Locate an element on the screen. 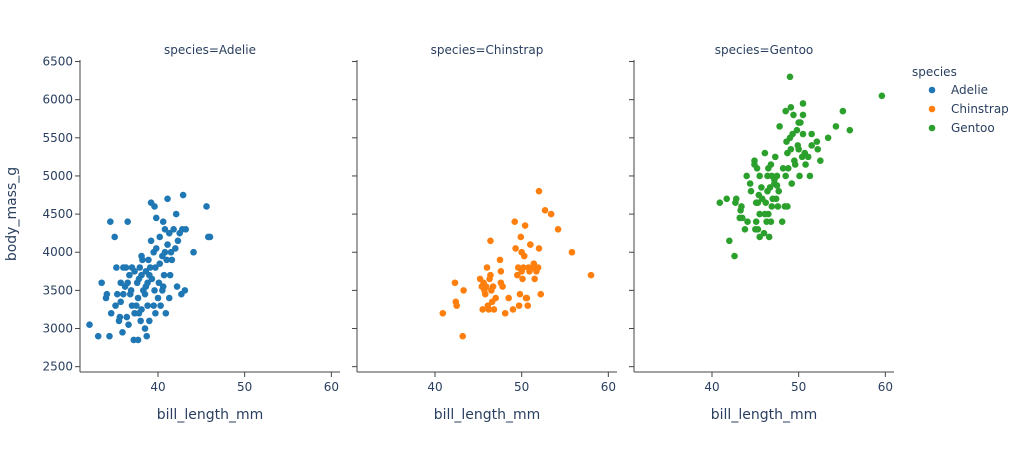  legend-item-gentoo: Gentoo is located at coordinates (961, 128).